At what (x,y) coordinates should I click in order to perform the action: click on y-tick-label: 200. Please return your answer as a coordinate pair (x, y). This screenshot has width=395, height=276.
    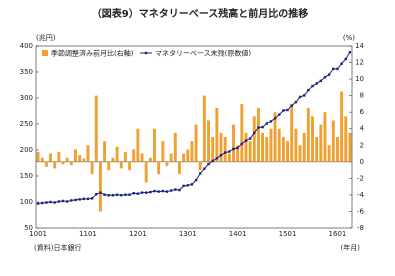
    Looking at the image, I should click on (26, 150).